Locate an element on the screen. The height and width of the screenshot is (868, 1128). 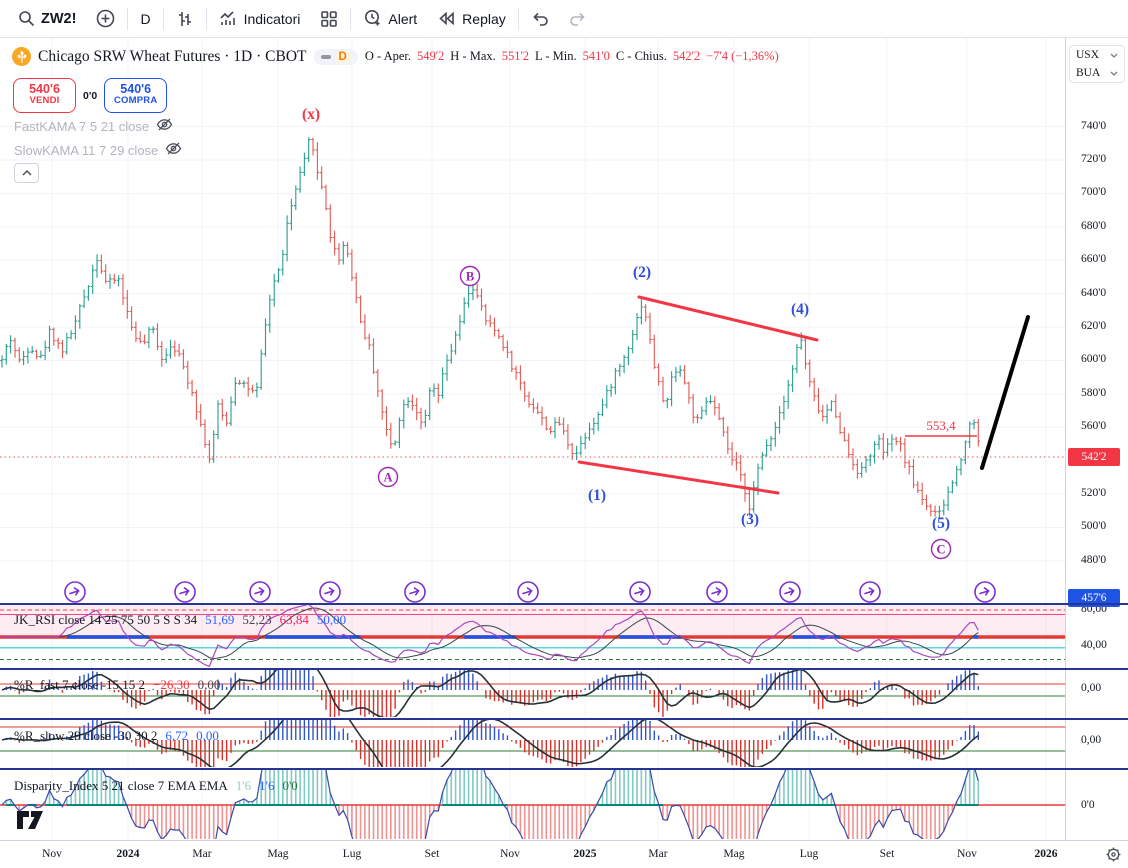
wave-number-label: (3) is located at coordinates (750, 519).